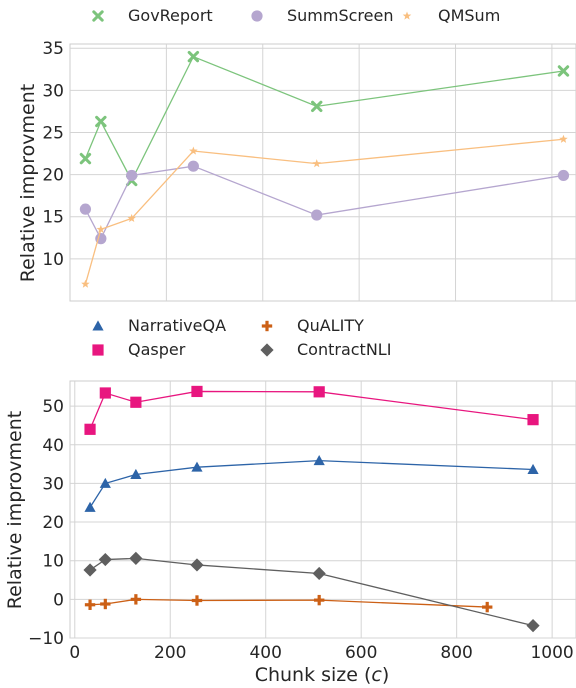  Describe the element at coordinates (265, 653) in the screenshot. I see `bottom-xtick-400: 400` at that location.